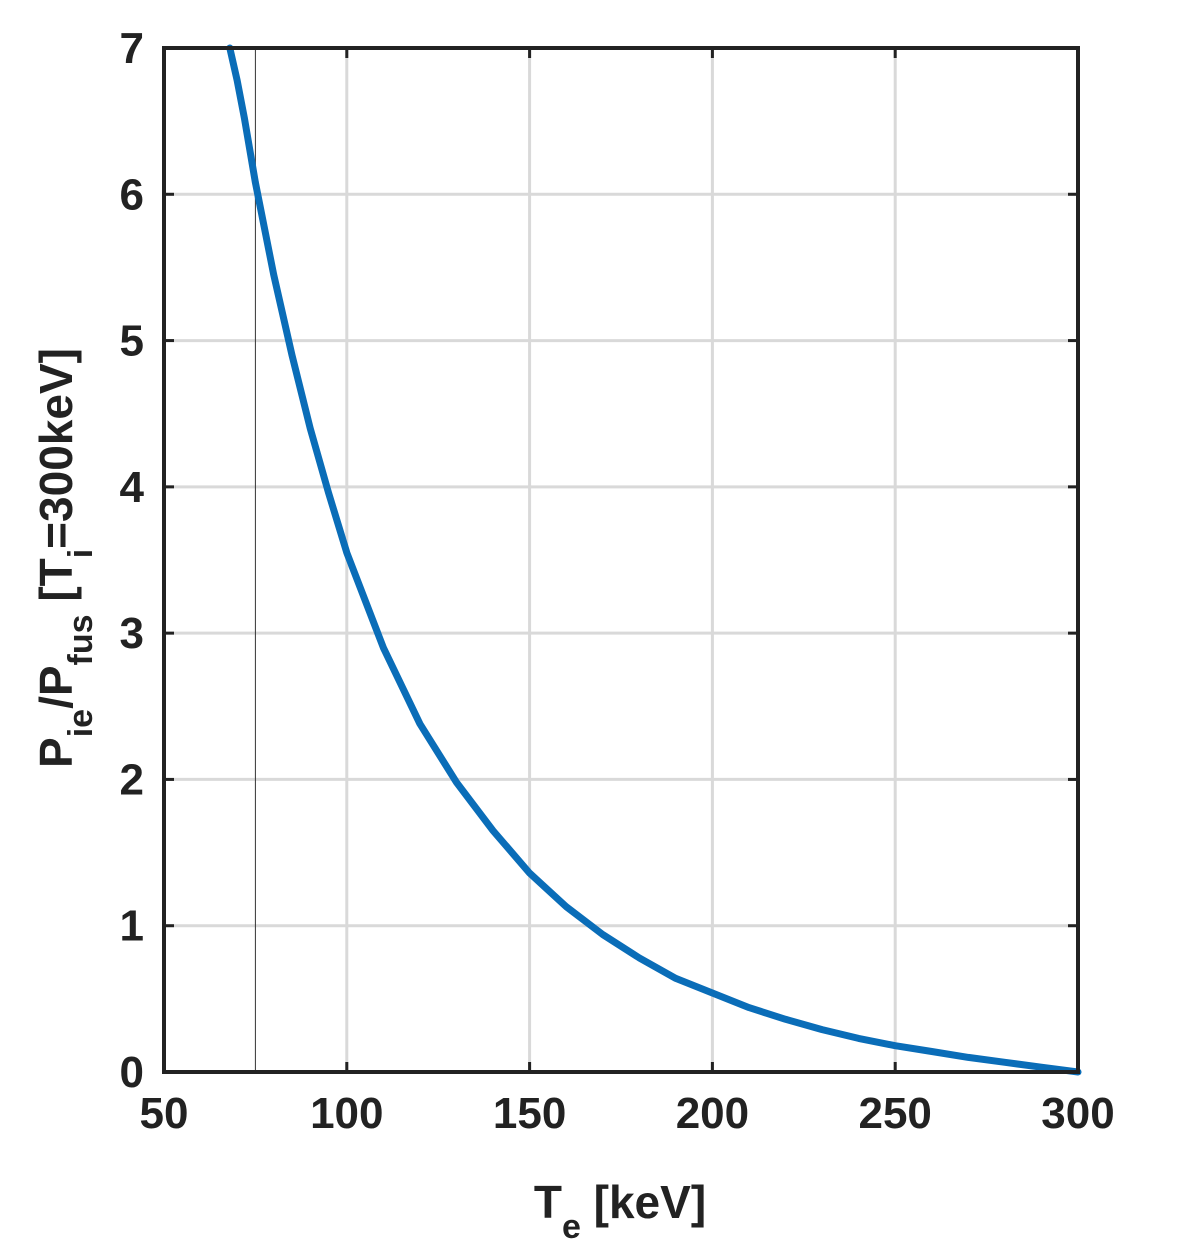  Describe the element at coordinates (712, 1113) in the screenshot. I see `x-tick-label: 200` at that location.